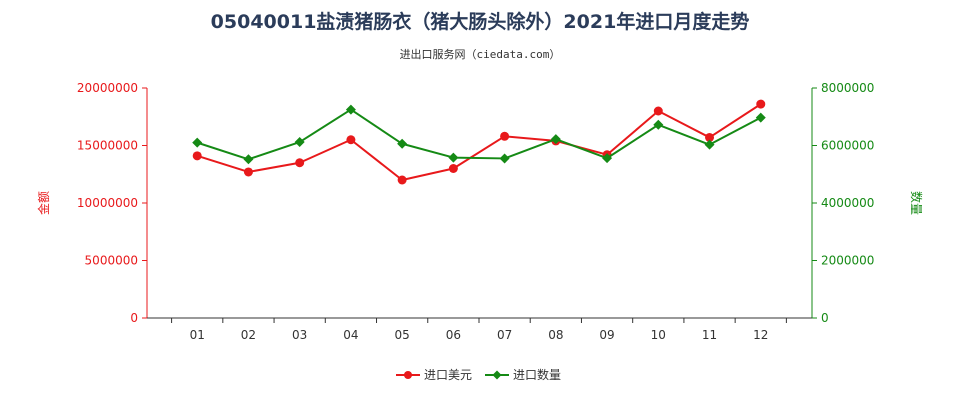 This screenshot has height=400, width=960. Describe the element at coordinates (479, 134) in the screenshot. I see `series-line-quantity` at that location.